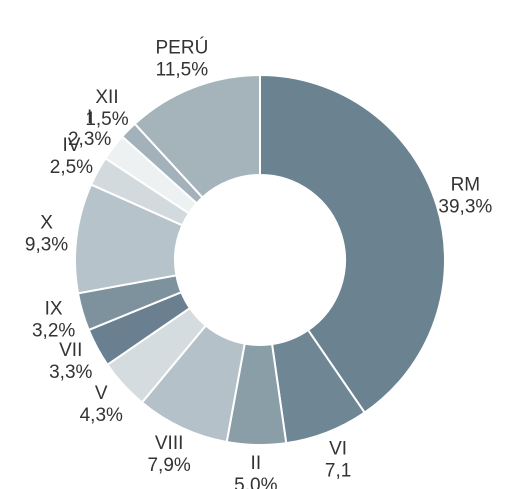 The image size is (506, 489). I want to click on slice-label: II, so click(256, 463).